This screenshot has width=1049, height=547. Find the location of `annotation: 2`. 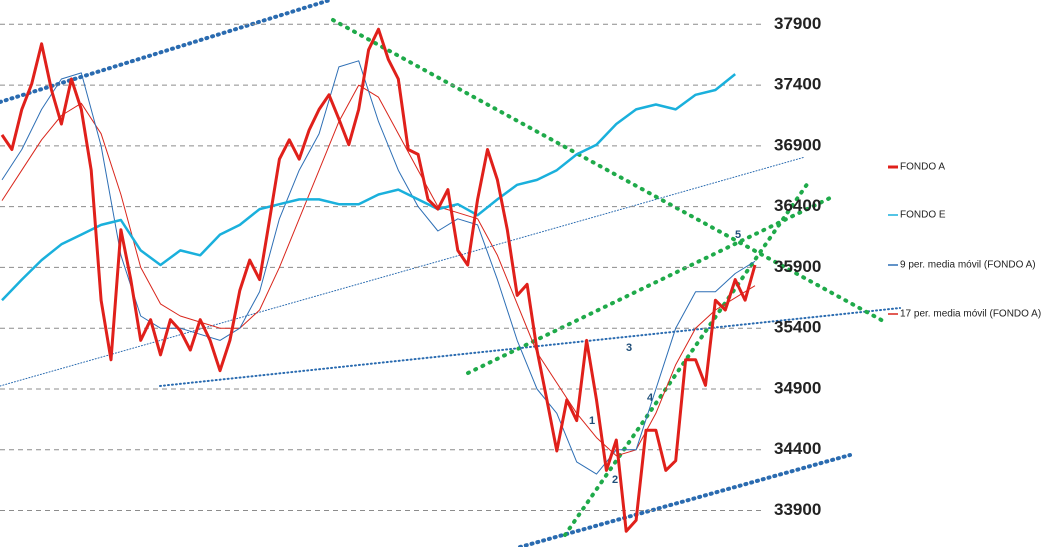

annotation: 2 is located at coordinates (615, 480).